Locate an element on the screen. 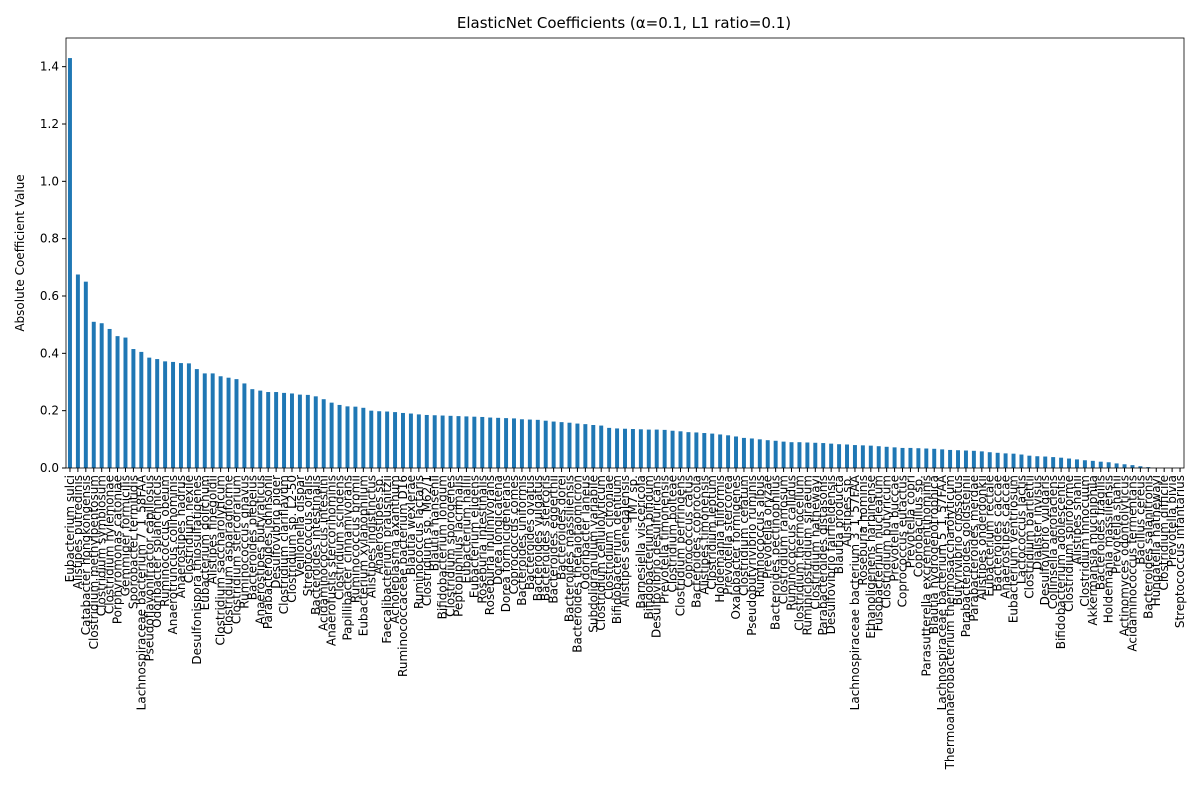 Image resolution: width=1200 pixels, height=800 pixels. x-tick-label: Bacteroides stercoris is located at coordinates (546, 538).